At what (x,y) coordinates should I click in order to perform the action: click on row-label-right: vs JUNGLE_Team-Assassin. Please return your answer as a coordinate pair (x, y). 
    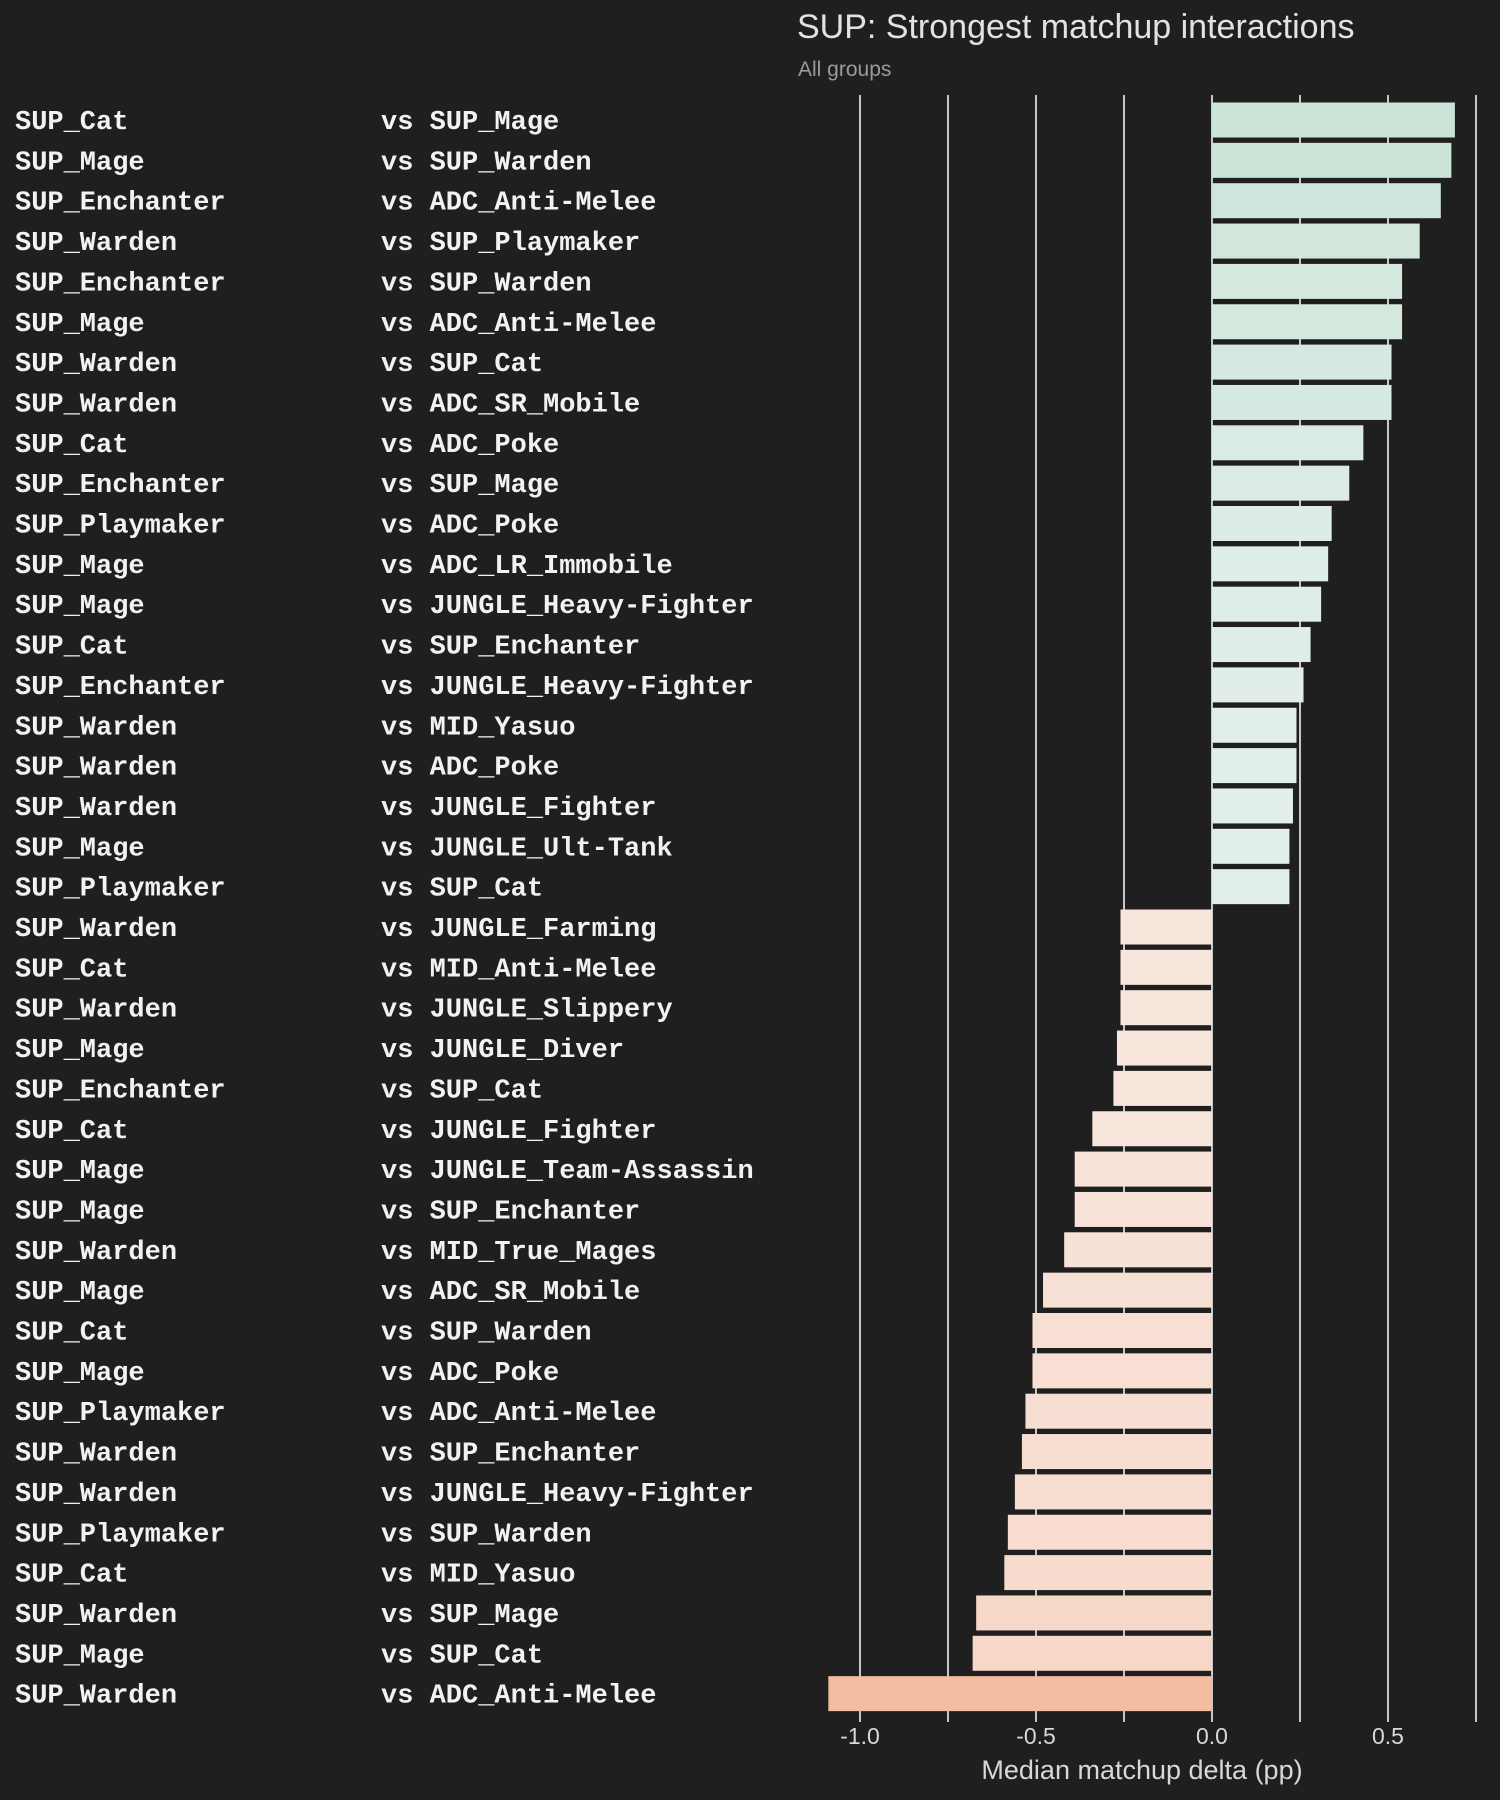
    Looking at the image, I should click on (567, 1172).